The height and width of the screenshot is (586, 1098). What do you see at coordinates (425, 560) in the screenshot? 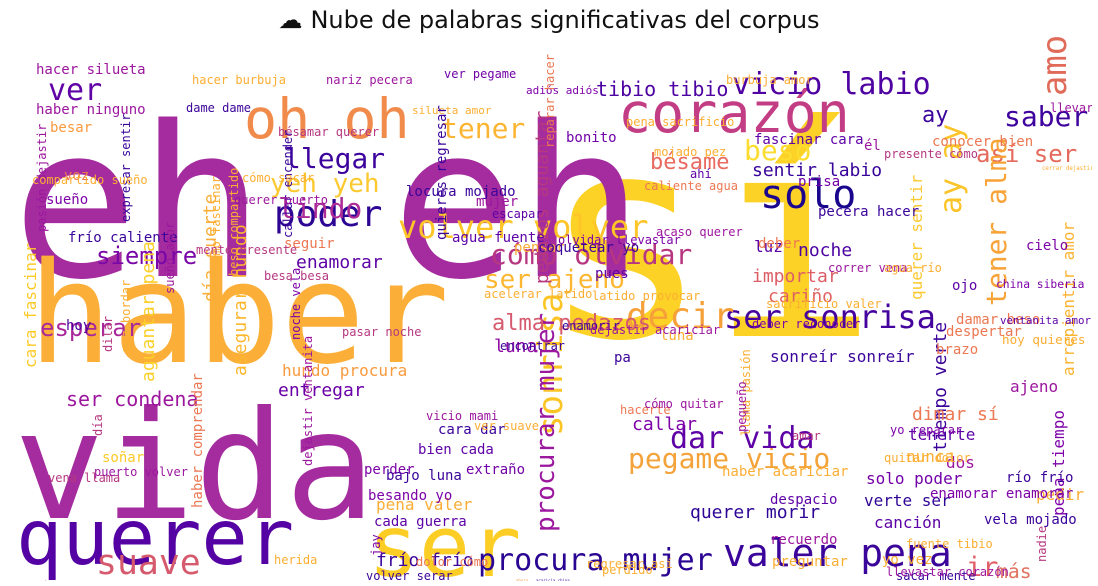
I see `cloud-word: frío frío` at bounding box center [425, 560].